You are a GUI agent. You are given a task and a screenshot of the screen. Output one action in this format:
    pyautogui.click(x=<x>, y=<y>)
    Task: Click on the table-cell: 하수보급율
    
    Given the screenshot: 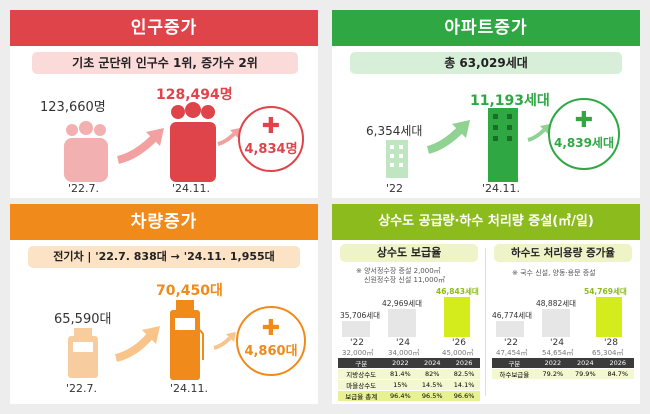 What is the action you would take?
    pyautogui.click(x=514, y=374)
    